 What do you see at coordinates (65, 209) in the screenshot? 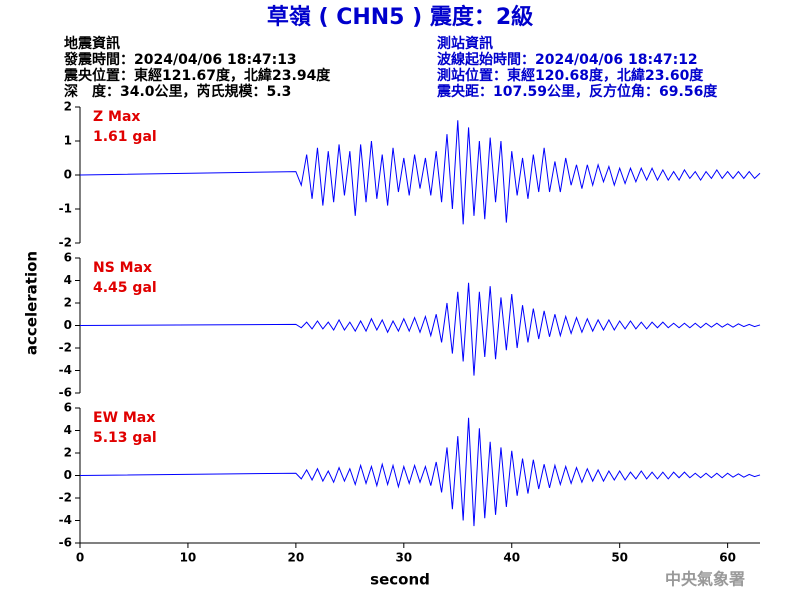
I see `y-tick-label: -1` at bounding box center [65, 209].